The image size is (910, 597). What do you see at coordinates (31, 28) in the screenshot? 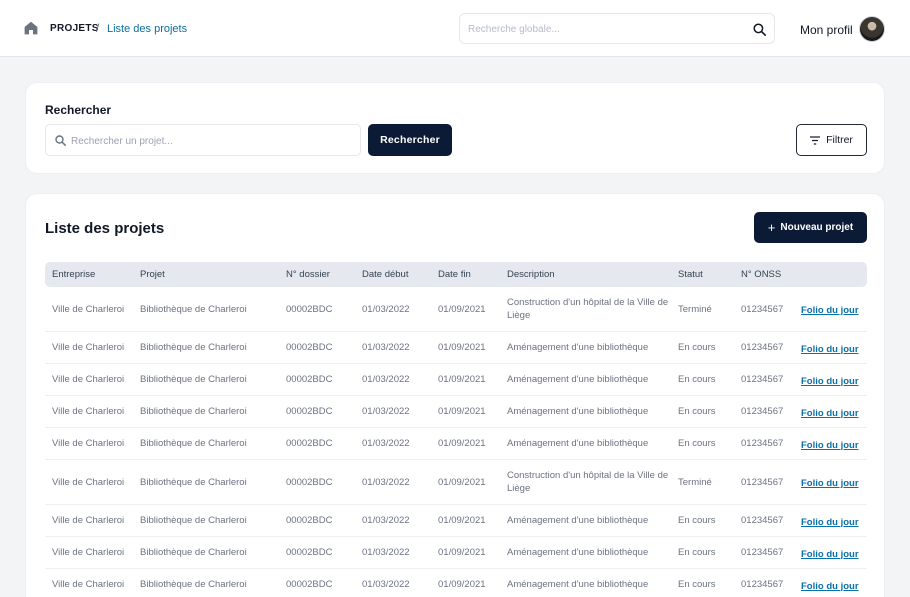
I see `home-icon` at bounding box center [31, 28].